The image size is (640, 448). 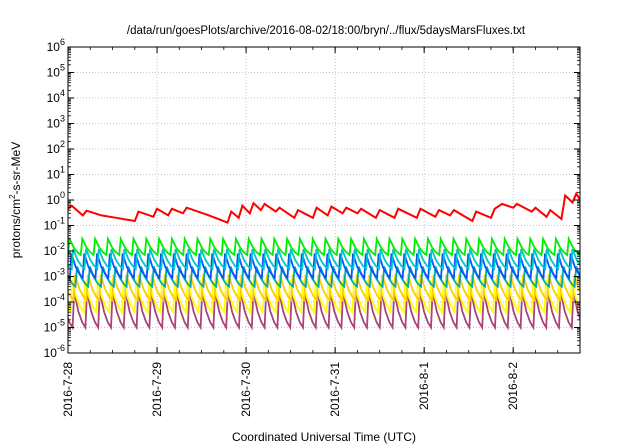 What do you see at coordinates (335, 389) in the screenshot?
I see `x-tick-label: 2016-7-31` at bounding box center [335, 389].